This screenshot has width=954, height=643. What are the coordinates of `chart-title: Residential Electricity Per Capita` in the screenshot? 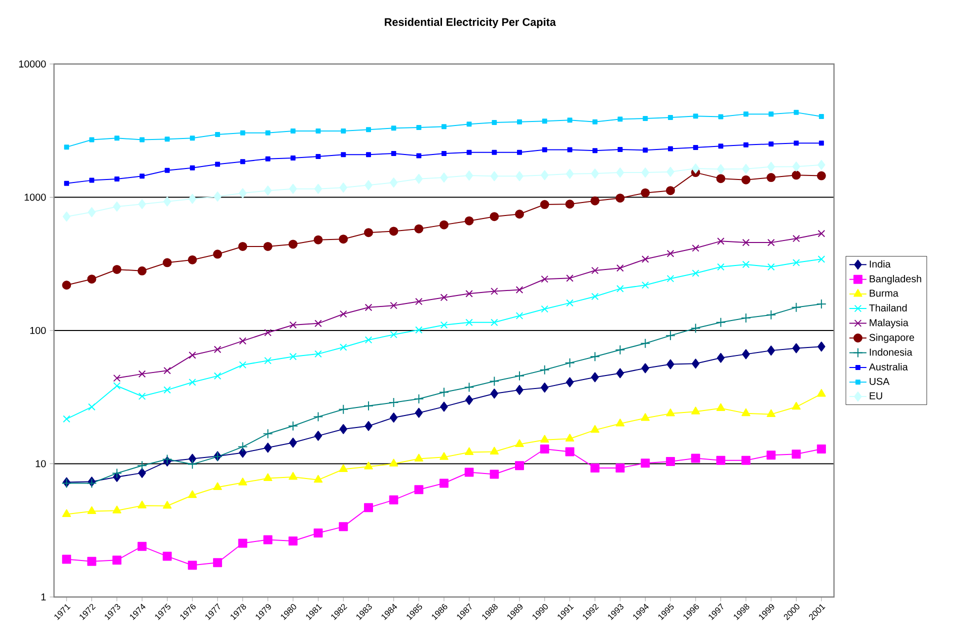 It's located at (470, 23).